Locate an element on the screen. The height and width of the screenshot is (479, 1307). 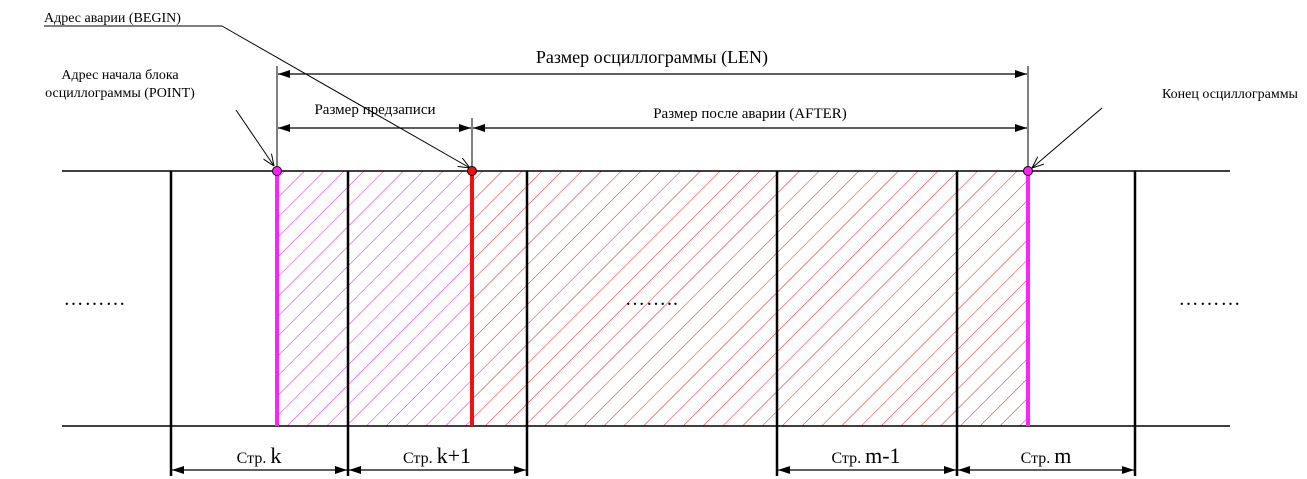
end-label: Конец осциллограммы is located at coordinates (1230, 94).